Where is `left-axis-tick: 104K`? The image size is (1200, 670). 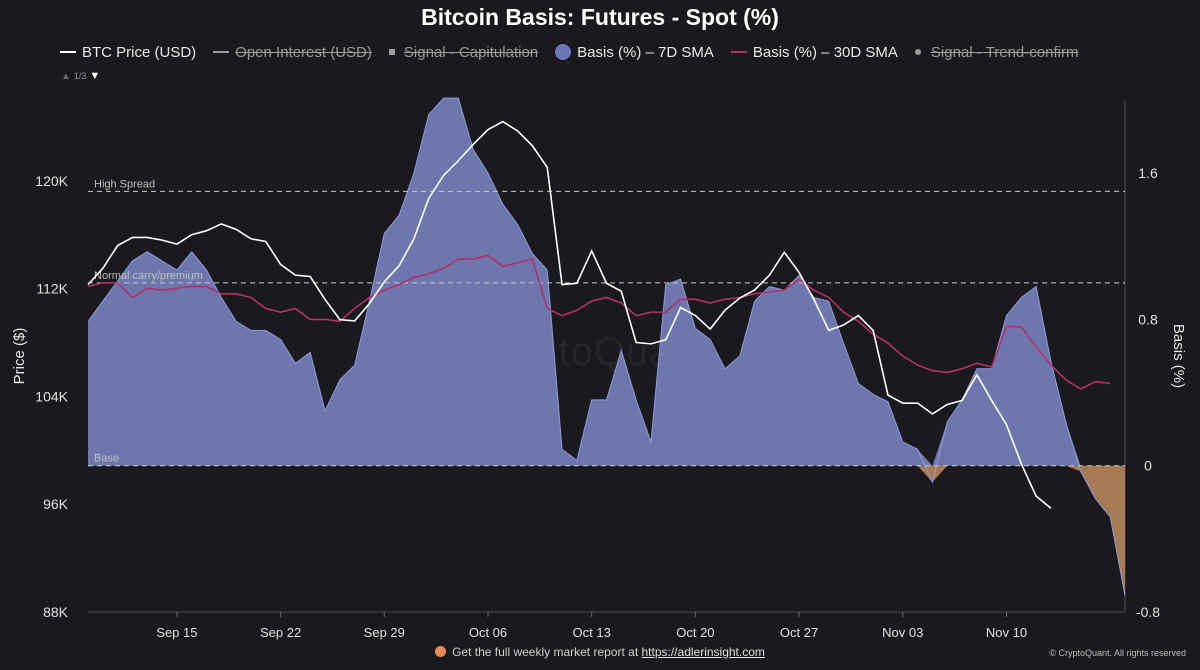
left-axis-tick: 104K is located at coordinates (51, 396).